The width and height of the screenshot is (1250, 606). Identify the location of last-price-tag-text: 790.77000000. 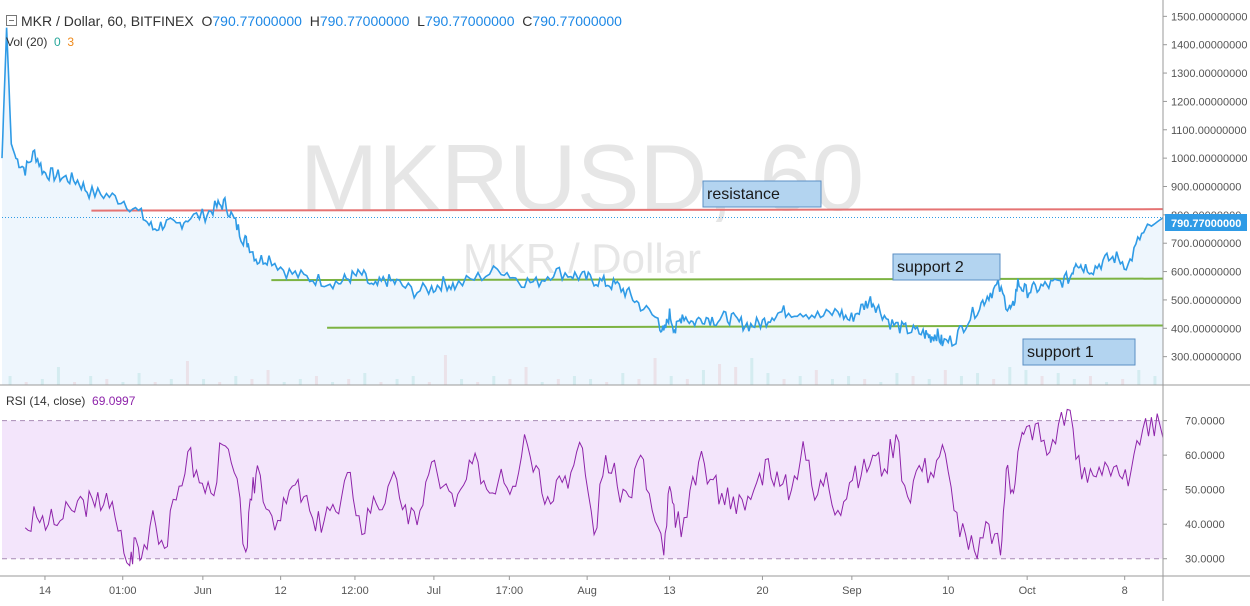
(1206, 224).